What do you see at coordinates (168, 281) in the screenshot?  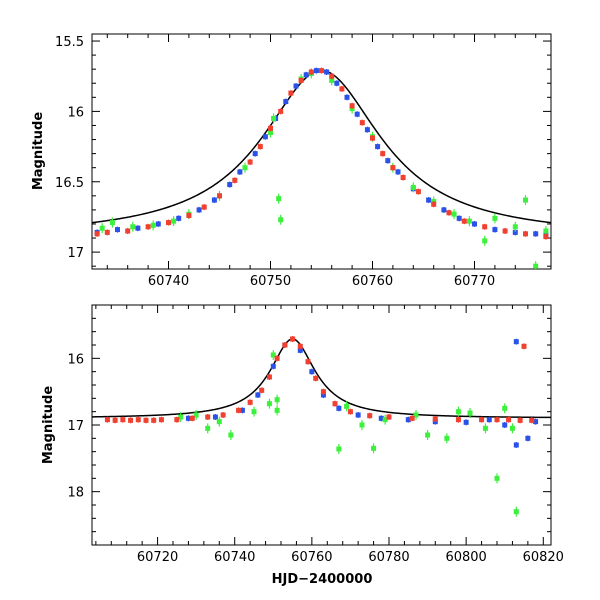 I see `x-tick-label: 60740` at bounding box center [168, 281].